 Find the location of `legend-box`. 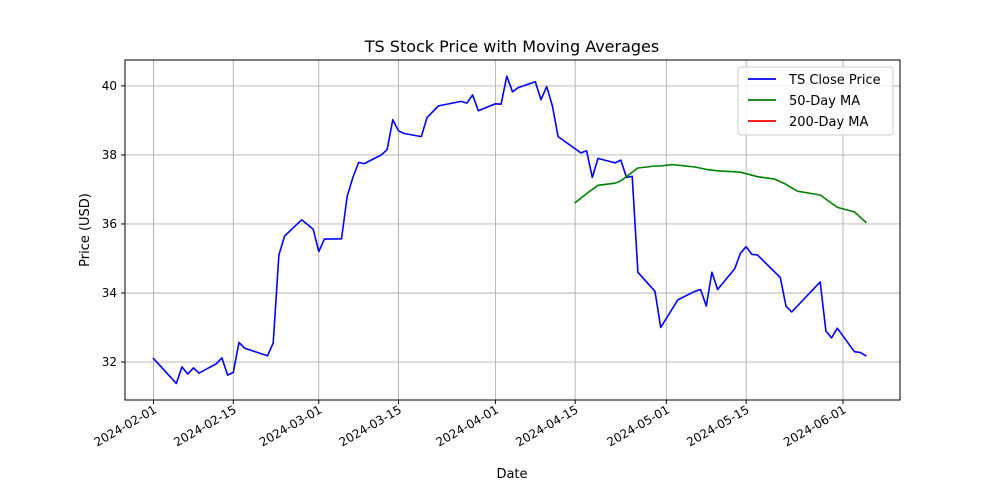

legend-box is located at coordinates (815, 101).